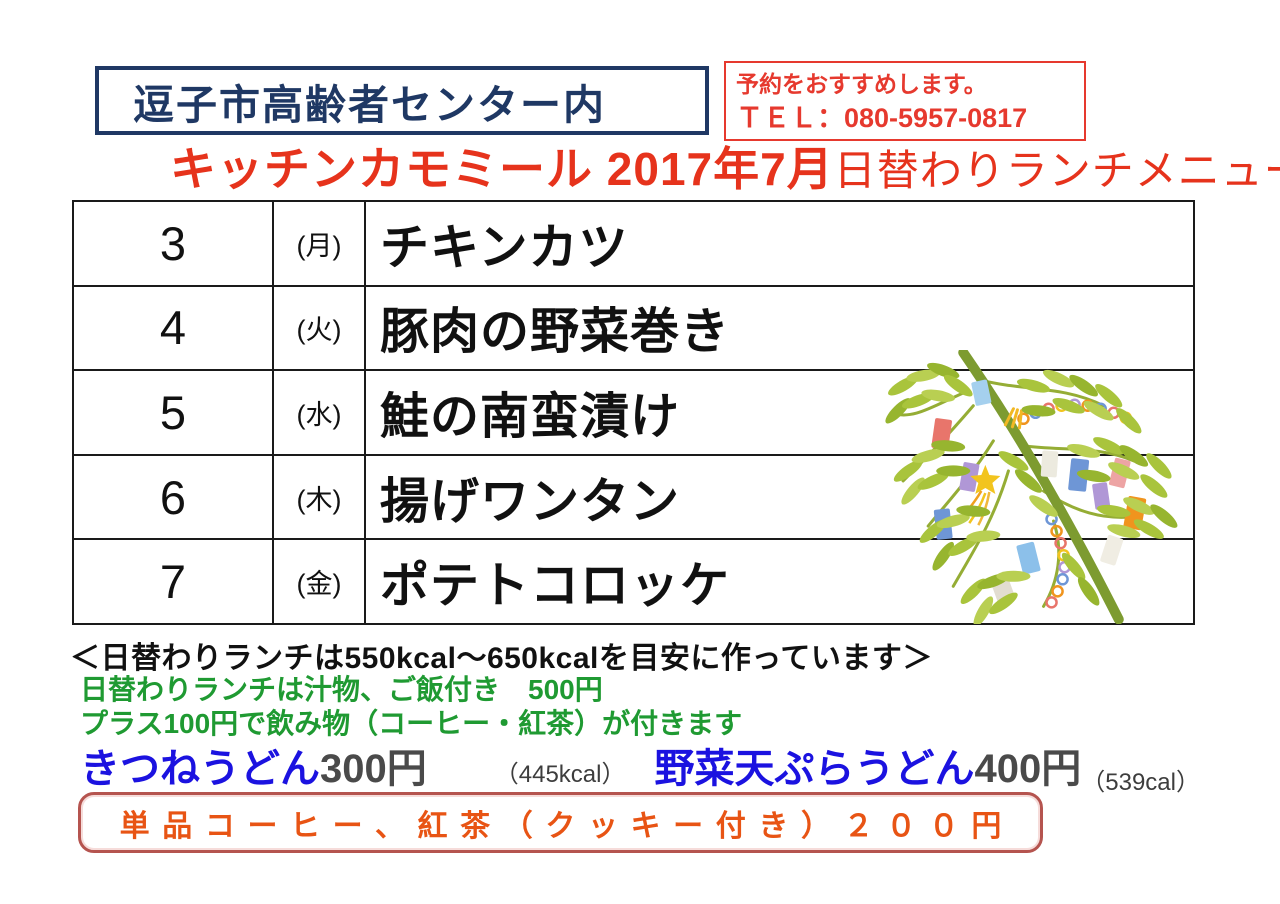 This screenshot has height=904, width=1280. I want to click on table-row: 7 (金) ポテトコロッケ, so click(633, 581).